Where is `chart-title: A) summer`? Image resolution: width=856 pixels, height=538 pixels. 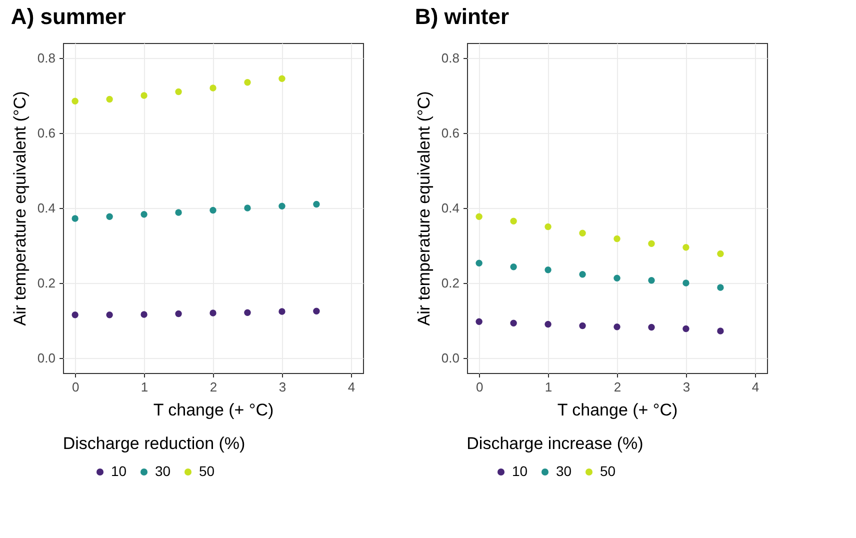
chart-title: A) summer is located at coordinates (68, 16).